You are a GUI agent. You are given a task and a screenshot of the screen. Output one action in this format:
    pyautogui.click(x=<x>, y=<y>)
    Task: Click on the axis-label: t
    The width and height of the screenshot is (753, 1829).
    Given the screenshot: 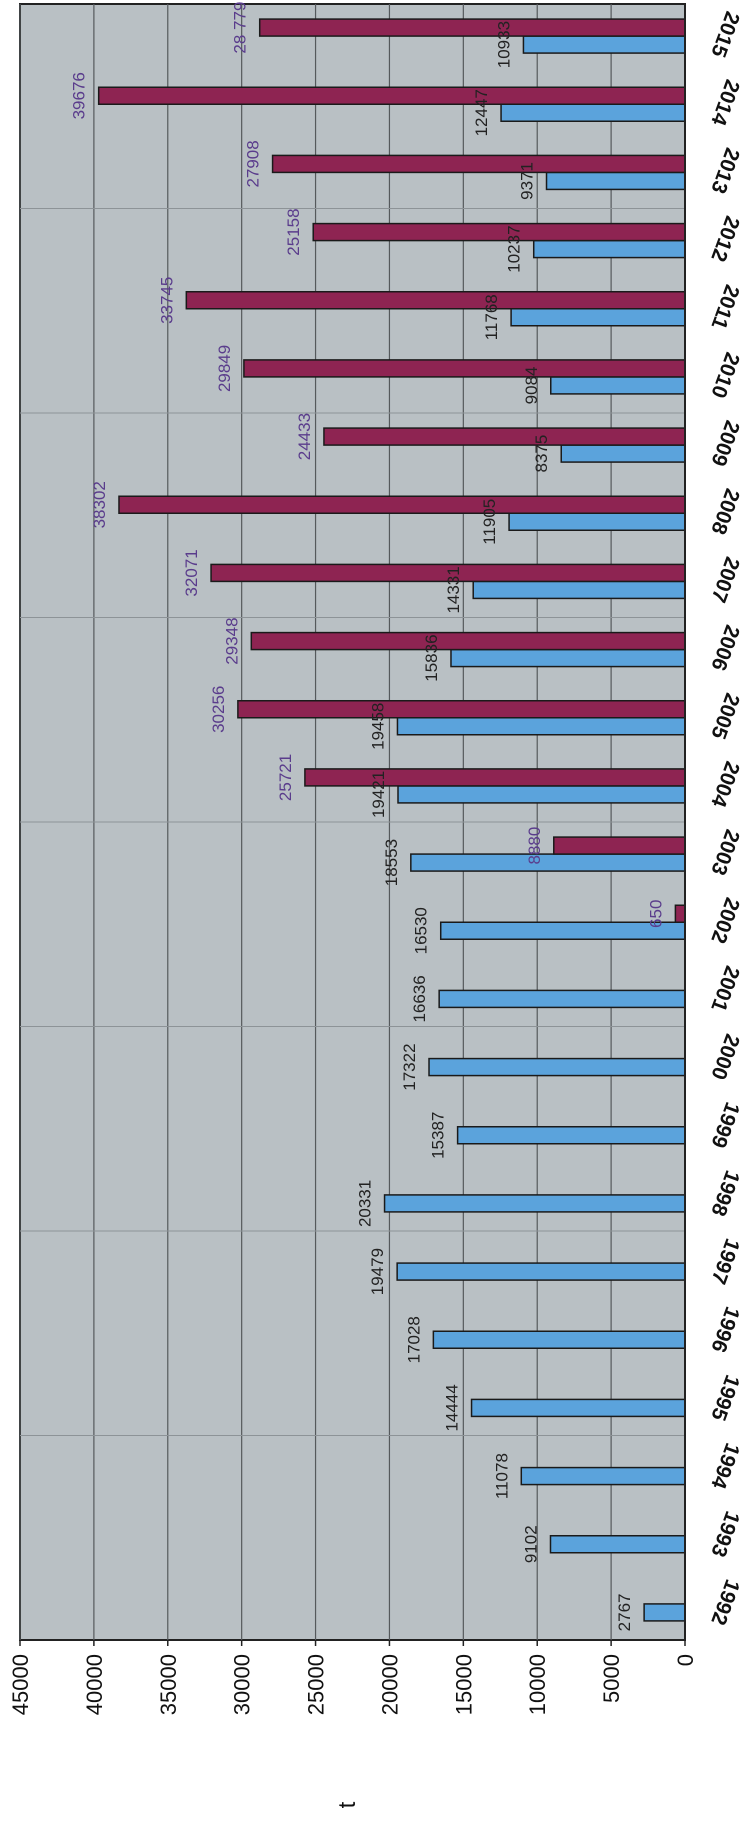 What is the action you would take?
    pyautogui.click(x=347, y=1804)
    